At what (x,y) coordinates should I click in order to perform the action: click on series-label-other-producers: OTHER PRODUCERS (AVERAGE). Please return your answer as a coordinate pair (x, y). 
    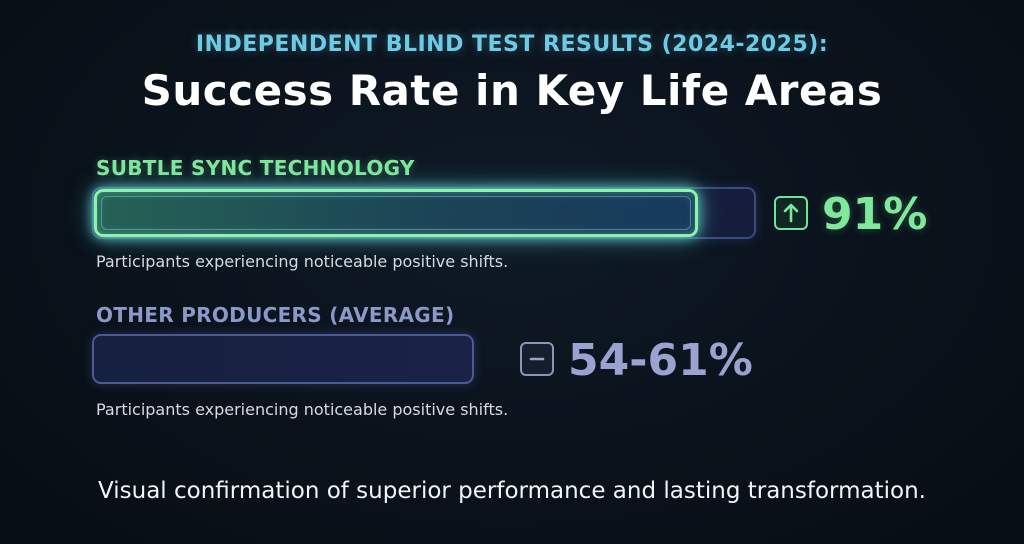
    Looking at the image, I should click on (275, 315).